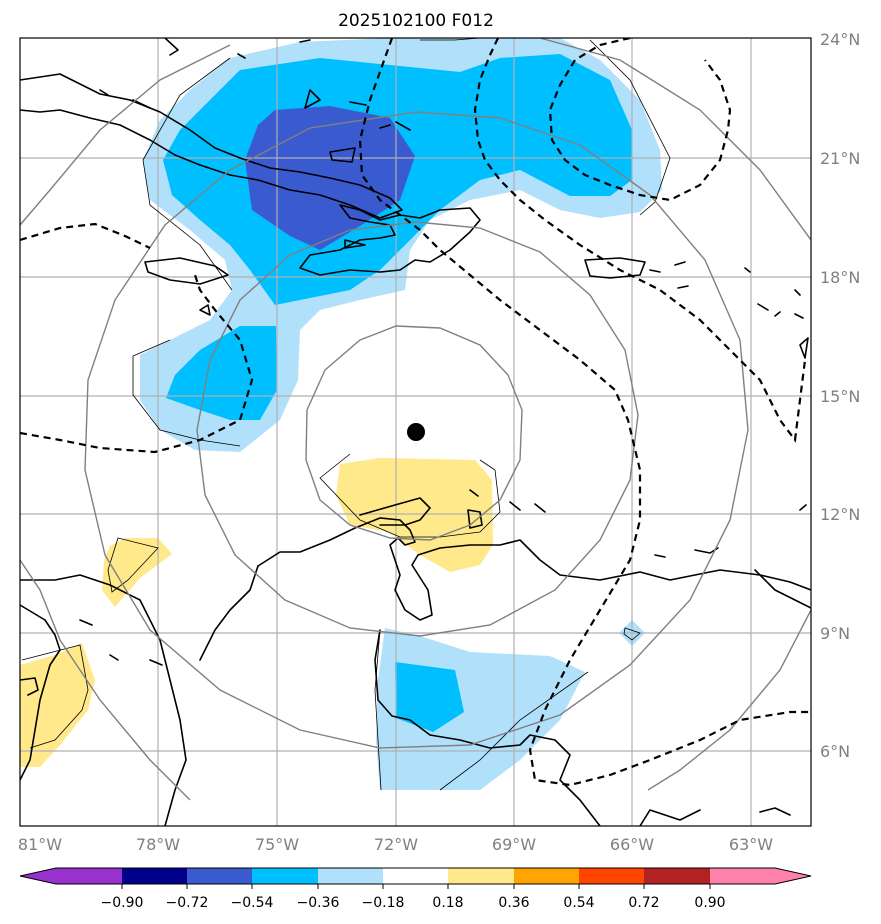 The height and width of the screenshot is (924, 881). I want to click on colorbar-tick-label: −0.90, so click(122, 903).